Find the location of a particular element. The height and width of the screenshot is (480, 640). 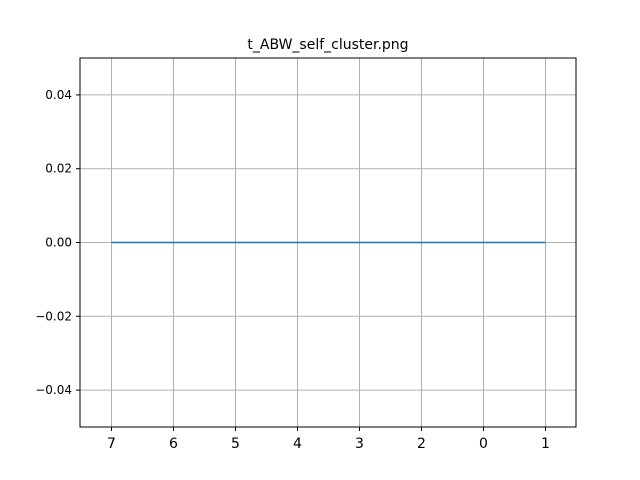

x-tick-label: 7 is located at coordinates (111, 444).